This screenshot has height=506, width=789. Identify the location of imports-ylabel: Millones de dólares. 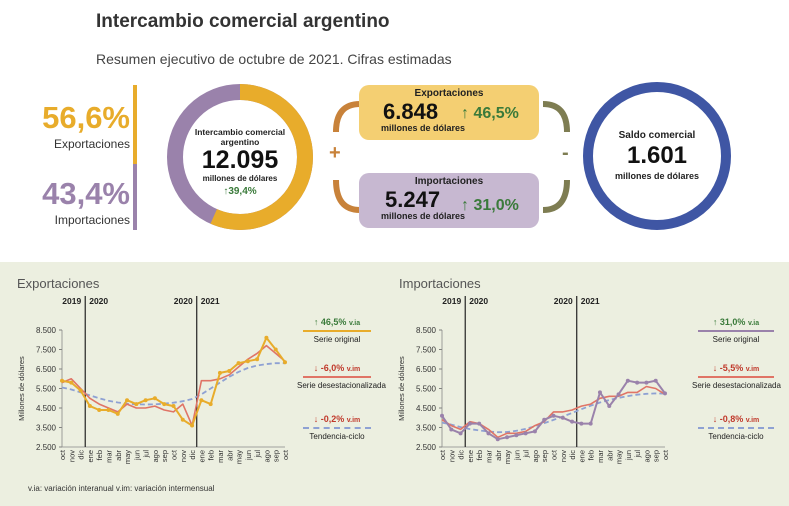
(401, 388).